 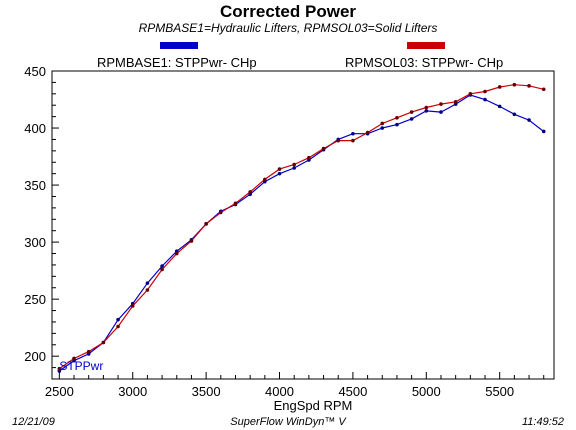 I want to click on chart-title: Corrected Power, so click(x=288, y=11).